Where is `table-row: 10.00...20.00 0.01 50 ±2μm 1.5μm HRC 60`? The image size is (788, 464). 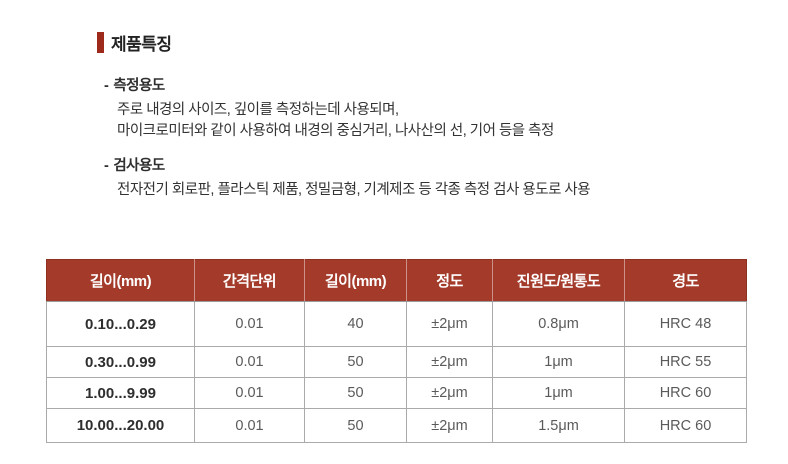
table-row: 10.00...20.00 0.01 50 ±2μm 1.5μm HRC 60 is located at coordinates (396, 425).